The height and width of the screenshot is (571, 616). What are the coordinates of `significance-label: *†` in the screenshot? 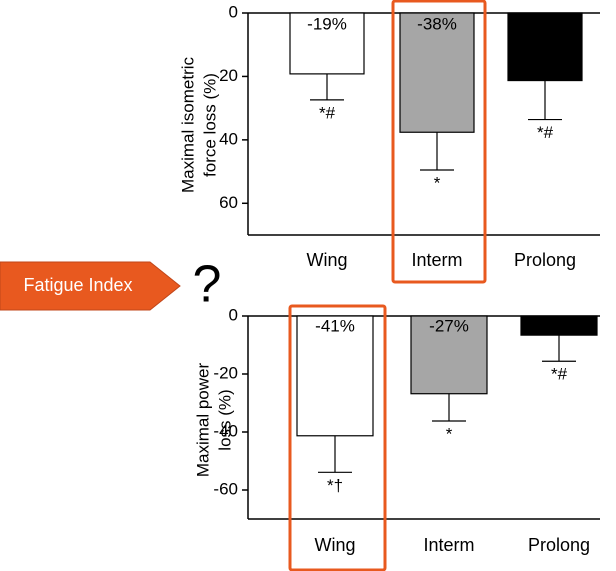 It's located at (335, 485).